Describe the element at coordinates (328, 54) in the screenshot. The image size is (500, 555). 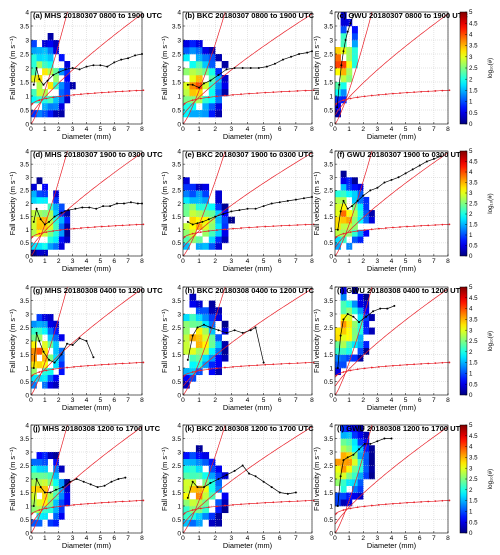
I see `y-tick-label: 2.5` at that location.